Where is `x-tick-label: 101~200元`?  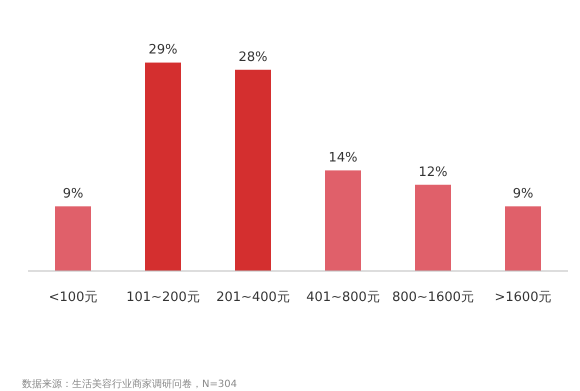 x-tick-label: 101~200元 is located at coordinates (163, 297).